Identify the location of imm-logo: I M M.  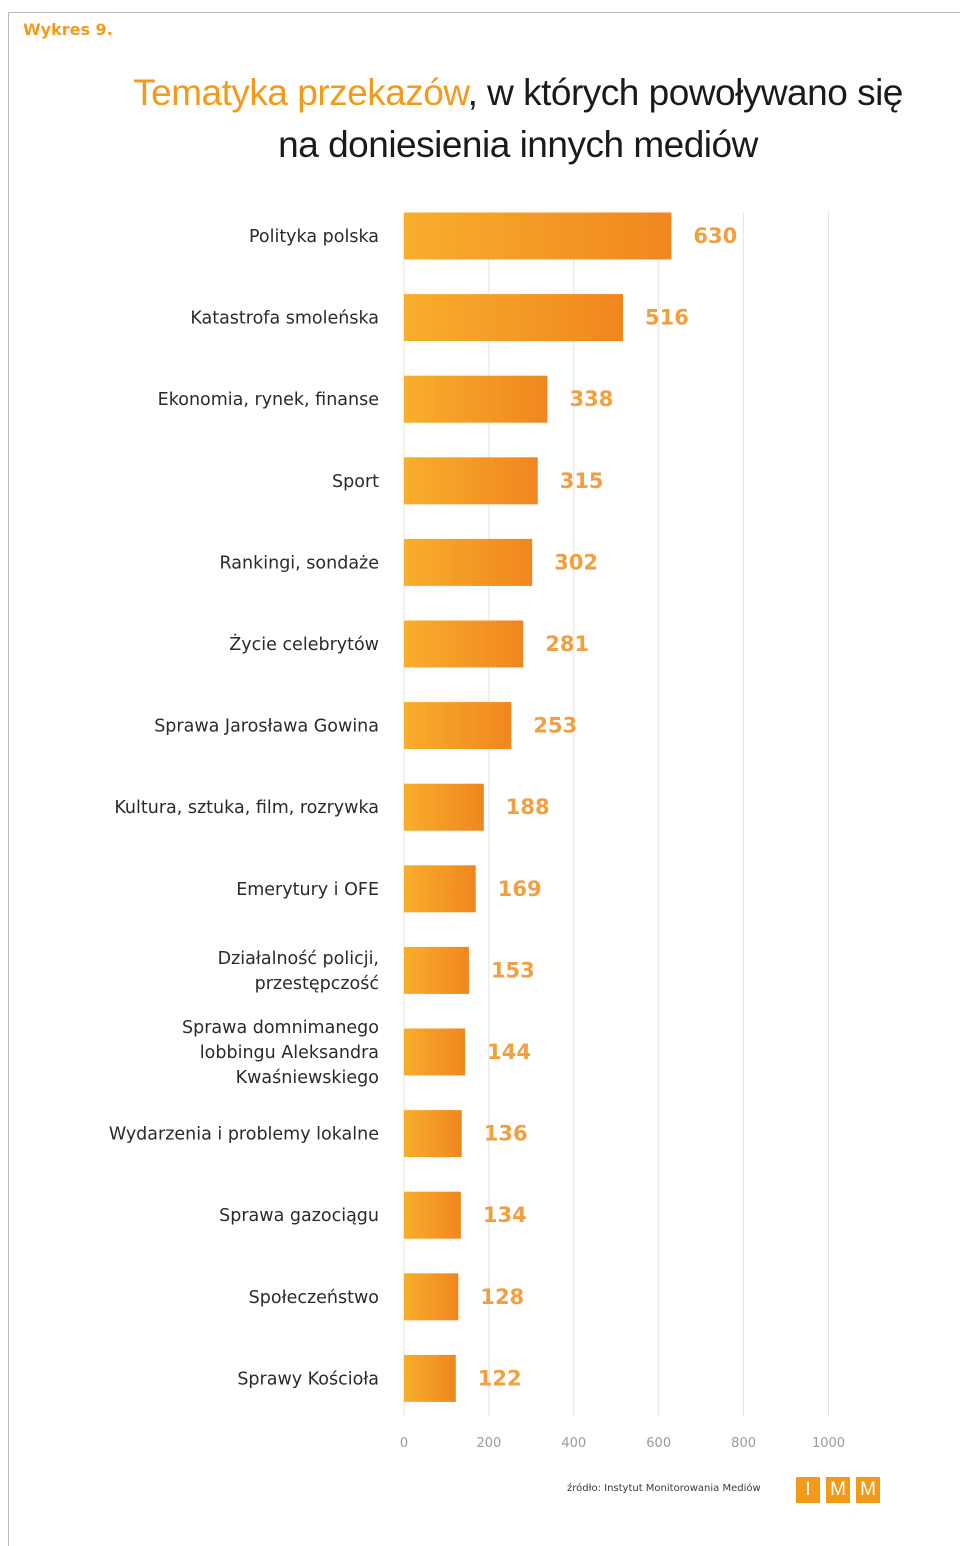
(838, 1490).